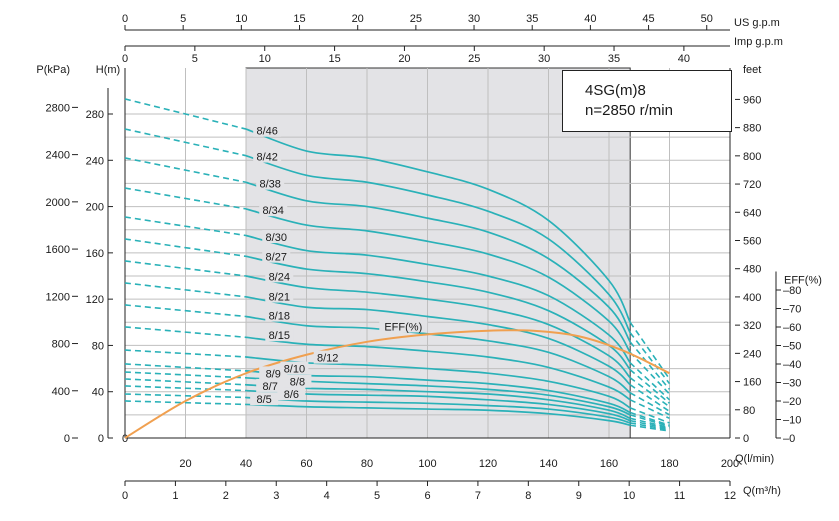 The width and height of the screenshot is (839, 521). What do you see at coordinates (730, 464) in the screenshot?
I see `tick-label-q-lmin: 200` at bounding box center [730, 464].